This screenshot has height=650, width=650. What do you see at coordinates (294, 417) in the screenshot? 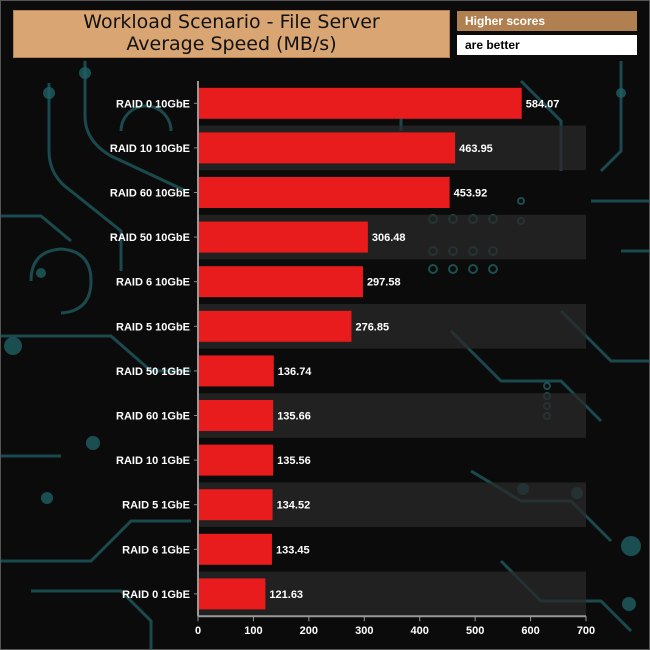
I see `value-label: 135.66` at bounding box center [294, 417].